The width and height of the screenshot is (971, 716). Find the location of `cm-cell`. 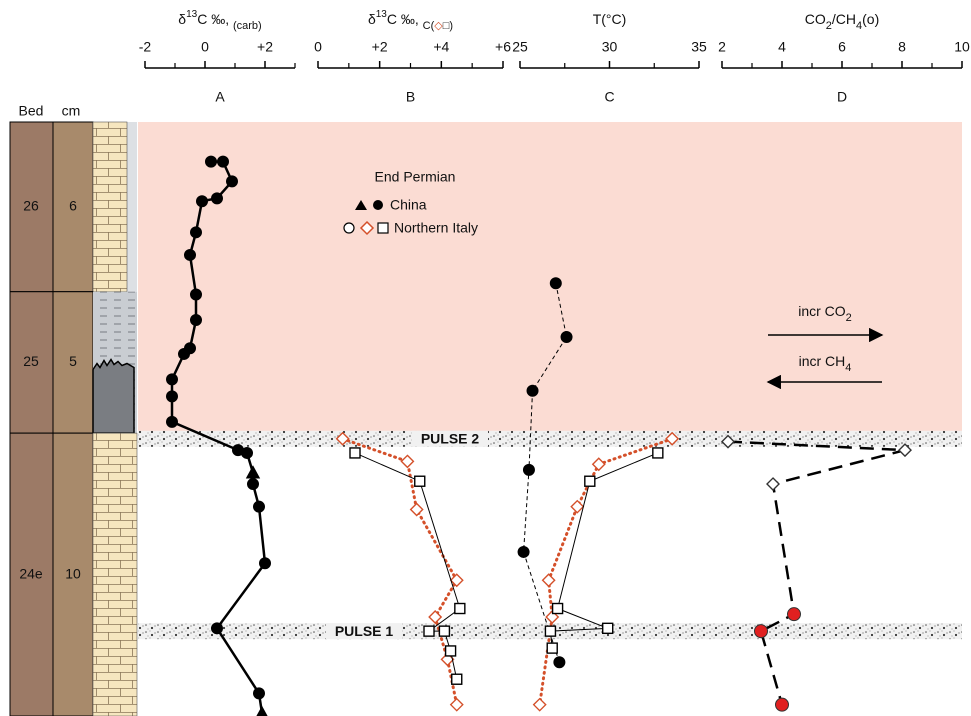

cm-cell is located at coordinates (73, 574).